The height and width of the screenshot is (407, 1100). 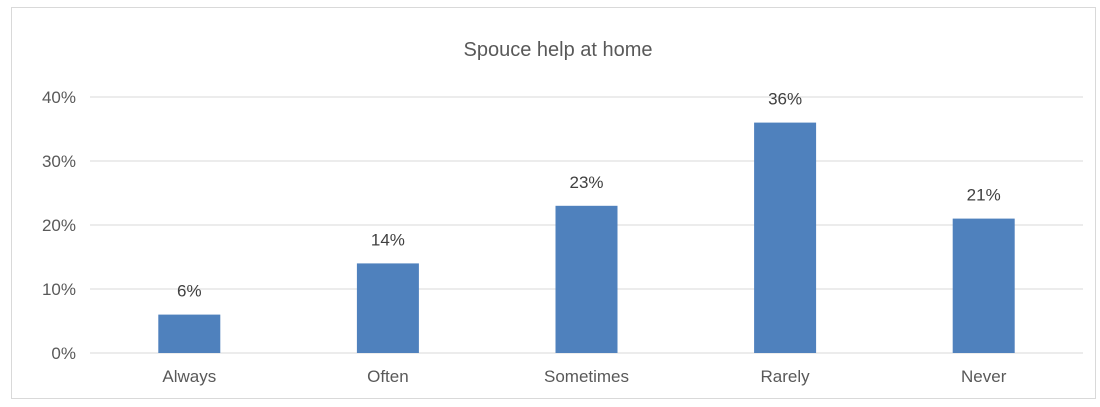 What do you see at coordinates (59, 161) in the screenshot?
I see `y-tick-label: 30%` at bounding box center [59, 161].